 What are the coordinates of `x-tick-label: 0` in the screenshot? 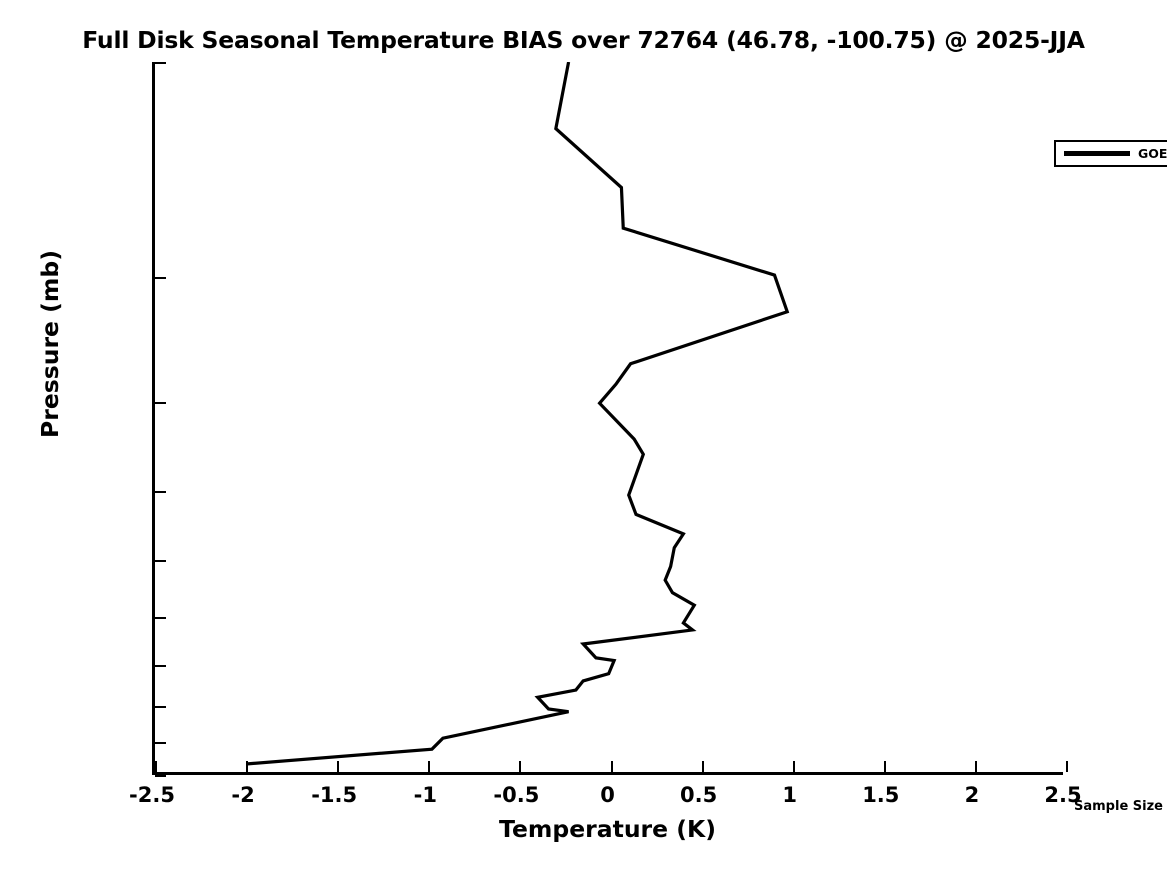 It's located at (607, 795).